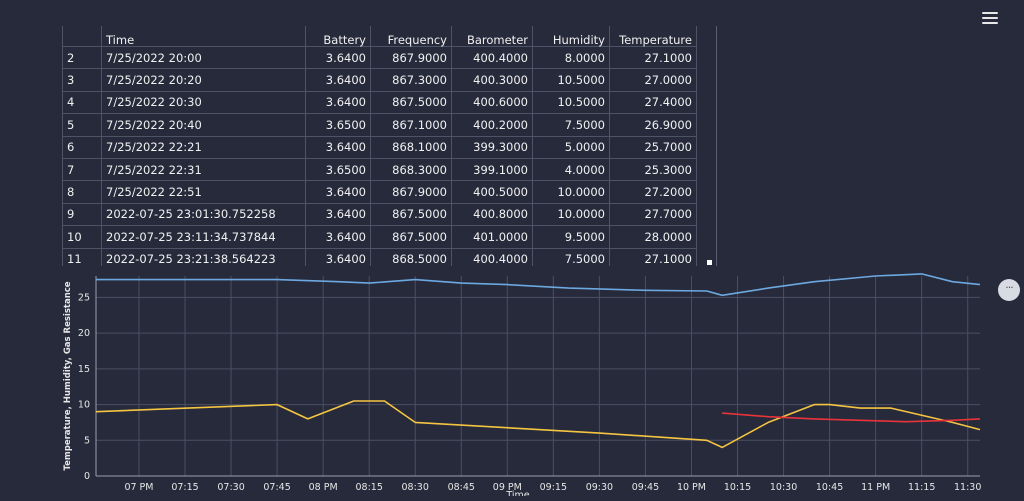 The width and height of the screenshot is (1024, 501). What do you see at coordinates (492, 102) in the screenshot?
I see `barometer-cell: 400.6000` at bounding box center [492, 102].